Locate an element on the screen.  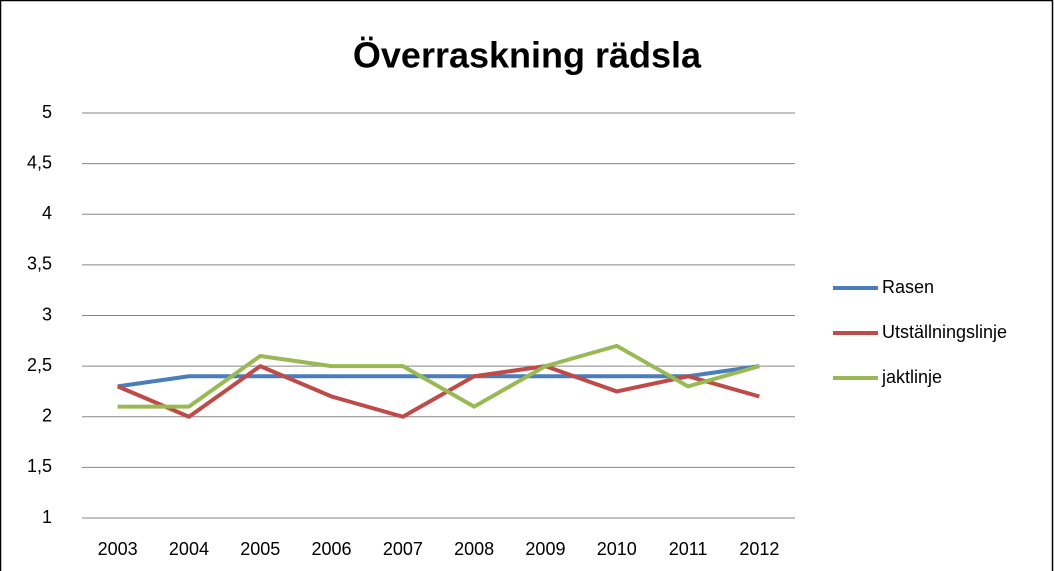
legend-label: Rasen is located at coordinates (908, 287).